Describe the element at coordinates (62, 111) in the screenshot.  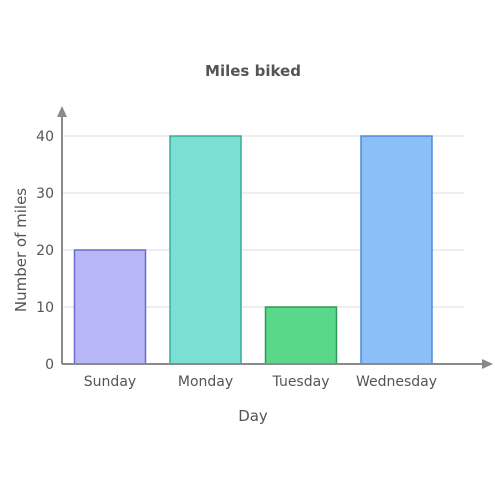
I see `y-axis-arrow` at that location.